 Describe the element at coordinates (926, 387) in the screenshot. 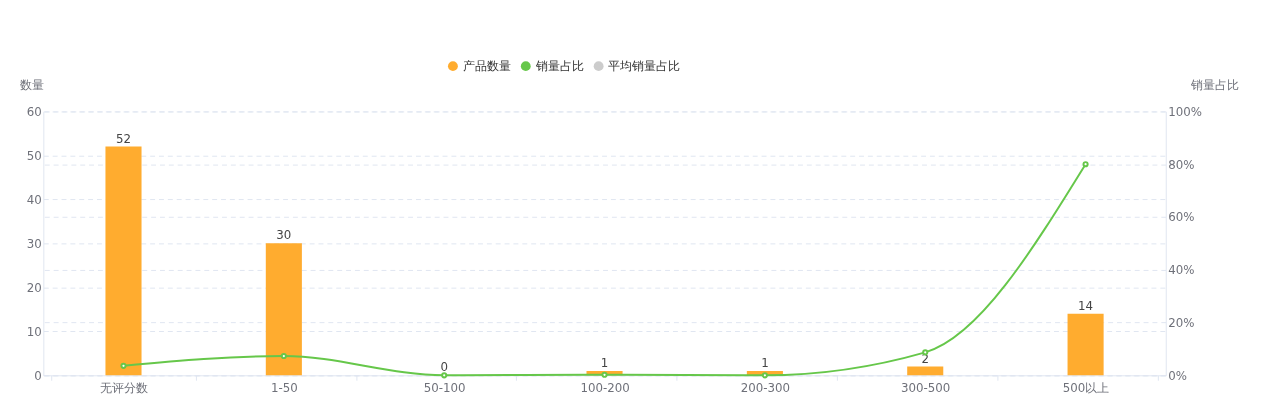

I see `x-tick-label: 300-500` at that location.